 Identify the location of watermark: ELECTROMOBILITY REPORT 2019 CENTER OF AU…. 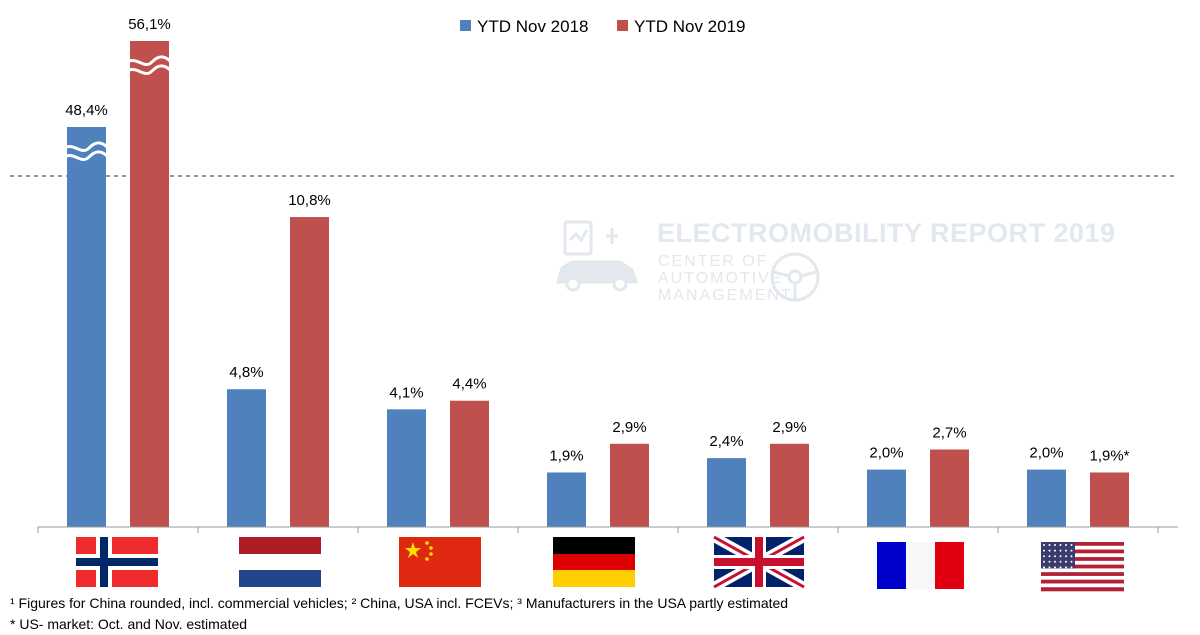
(836, 261).